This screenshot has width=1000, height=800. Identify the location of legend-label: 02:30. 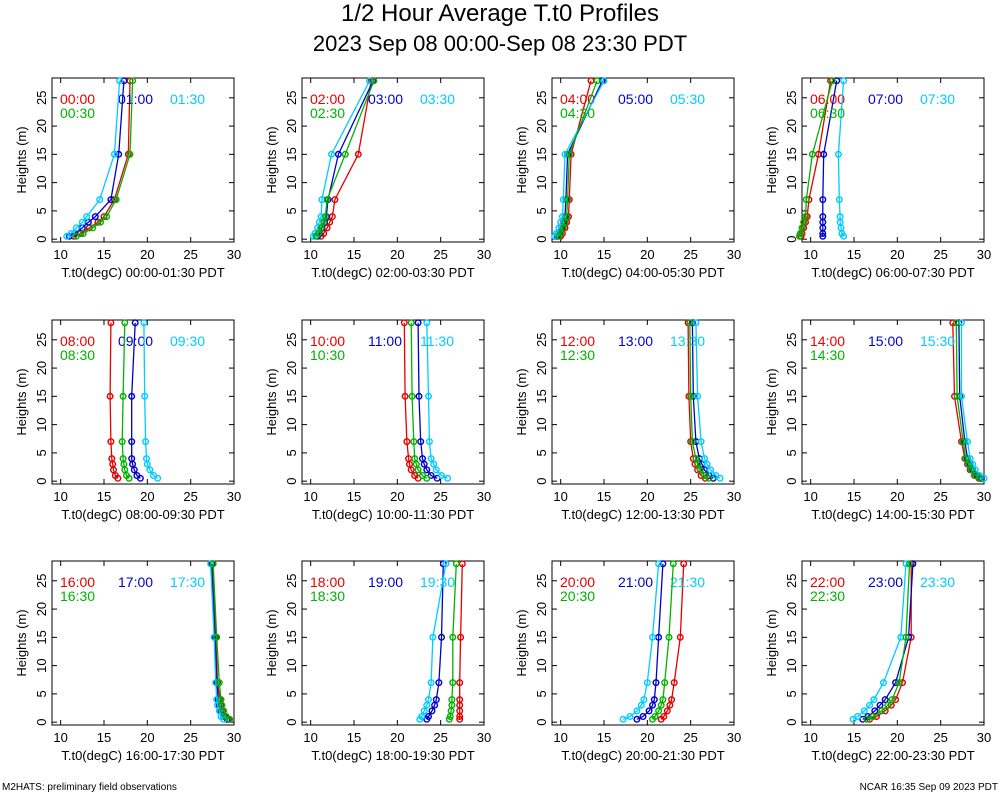
(327, 113).